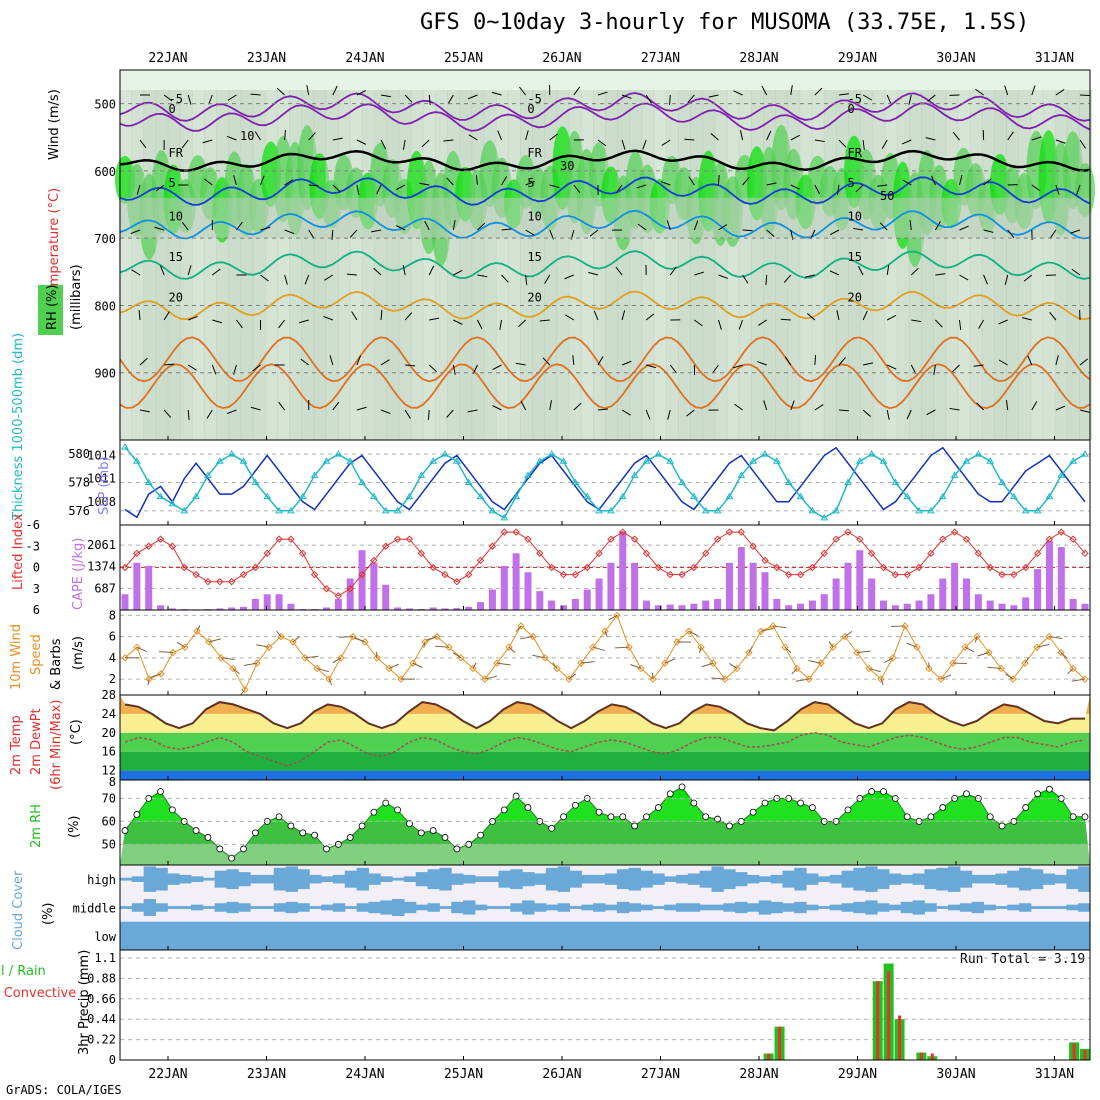  Describe the element at coordinates (955, 58) in the screenshot. I see `date-label-top: 30JAN` at that location.